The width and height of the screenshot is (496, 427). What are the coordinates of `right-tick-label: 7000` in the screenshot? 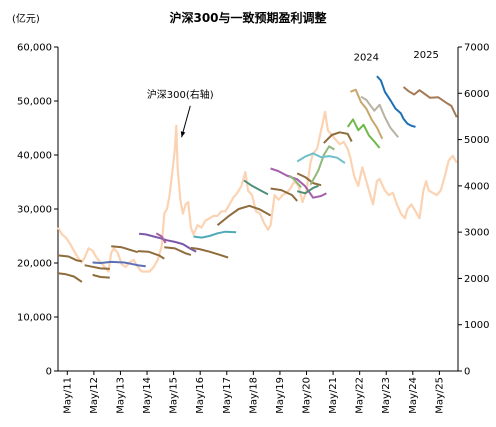 It's located at (476, 48).